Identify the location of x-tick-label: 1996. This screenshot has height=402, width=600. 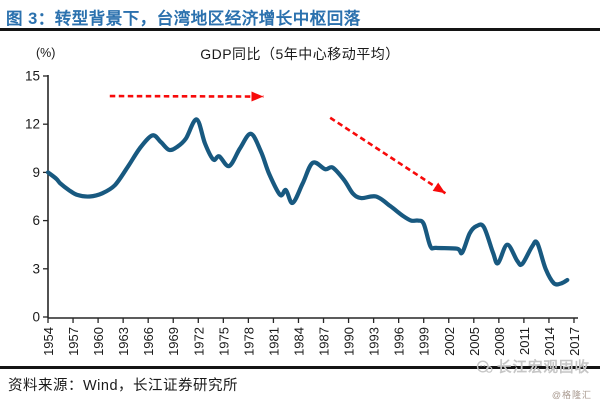
(399, 341).